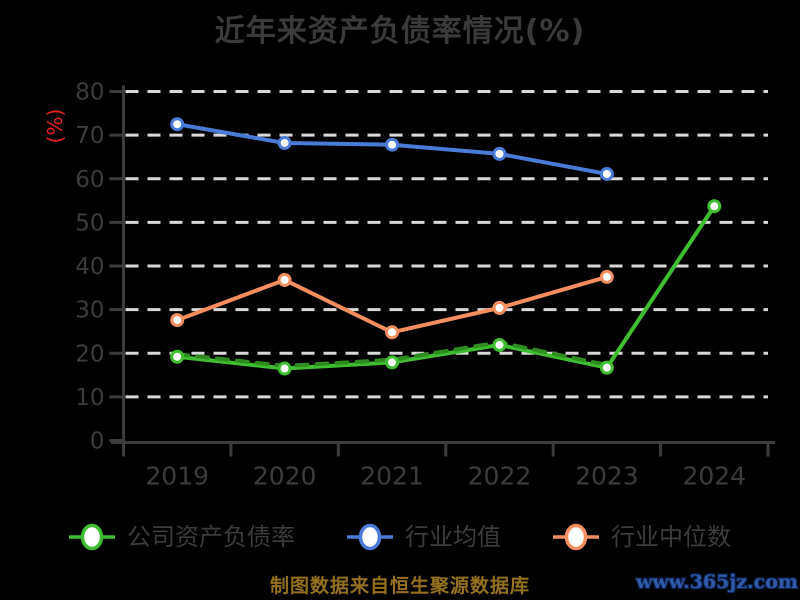 The image size is (800, 600). What do you see at coordinates (89, 93) in the screenshot?
I see `y-tick-label: 80` at bounding box center [89, 93].